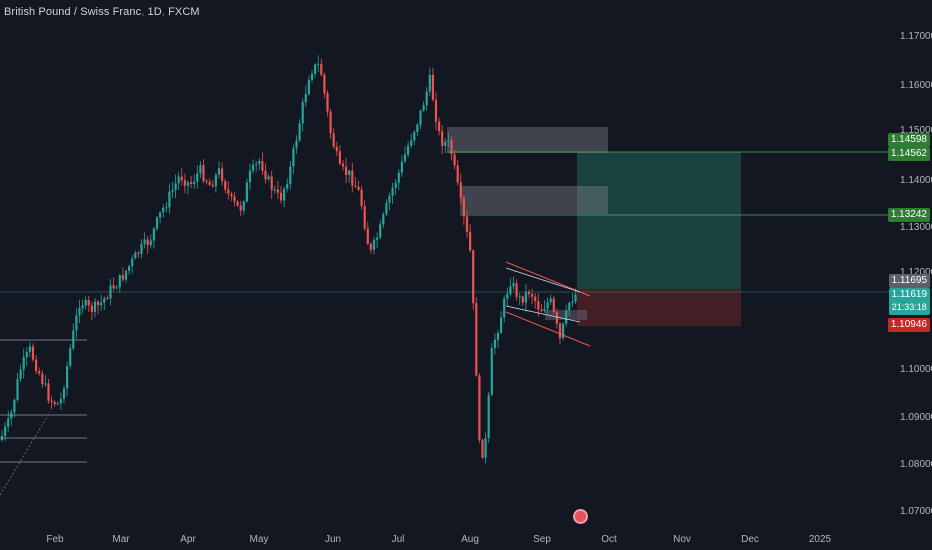  What do you see at coordinates (121, 539) in the screenshot?
I see `time-axis-label: Mar` at bounding box center [121, 539].